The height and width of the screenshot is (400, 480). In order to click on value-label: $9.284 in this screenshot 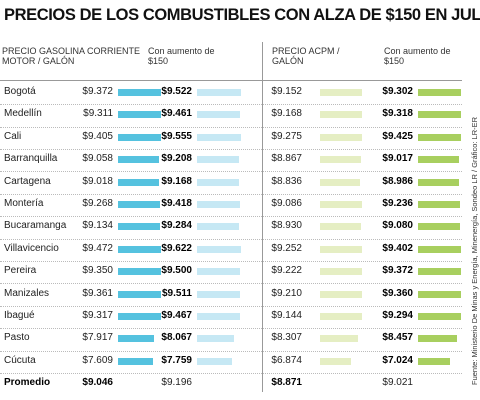, I will do `click(176, 226)`.